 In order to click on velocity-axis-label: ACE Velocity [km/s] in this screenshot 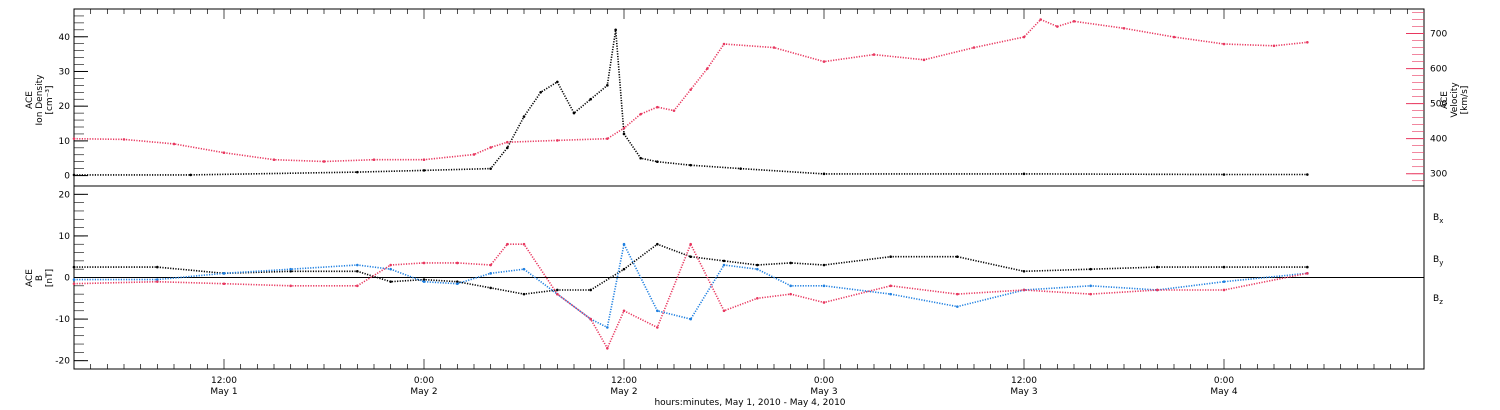, I will do `click(1455, 100)`.